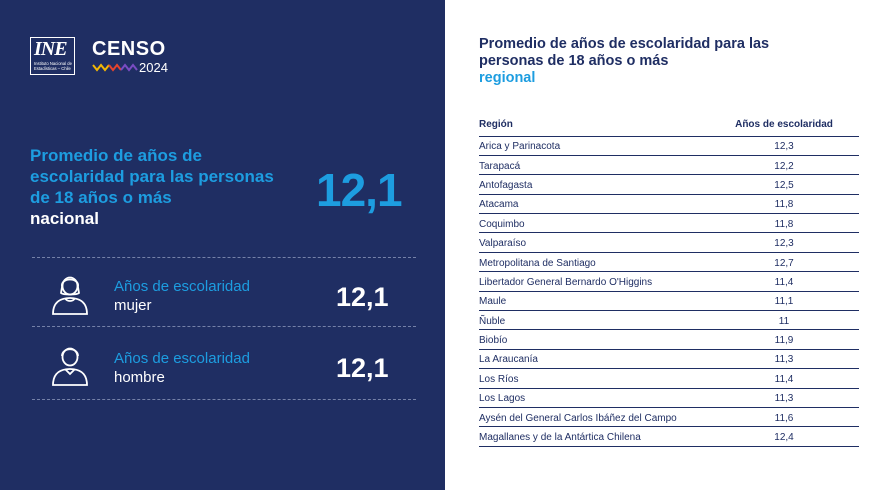 The width and height of the screenshot is (891, 490). Describe the element at coordinates (182, 296) in the screenshot. I see `category-woman: Años de escolaridad mujer` at that location.